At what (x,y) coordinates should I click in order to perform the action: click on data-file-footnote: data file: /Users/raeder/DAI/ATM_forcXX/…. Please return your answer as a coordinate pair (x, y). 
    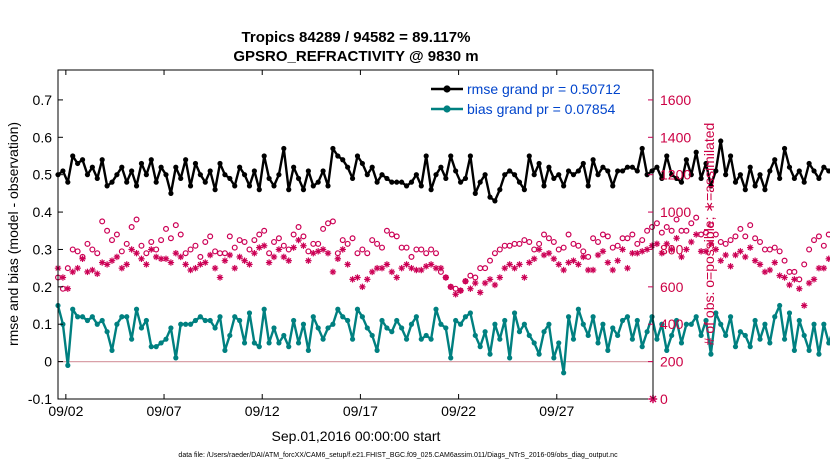
    Looking at the image, I should click on (398, 455).